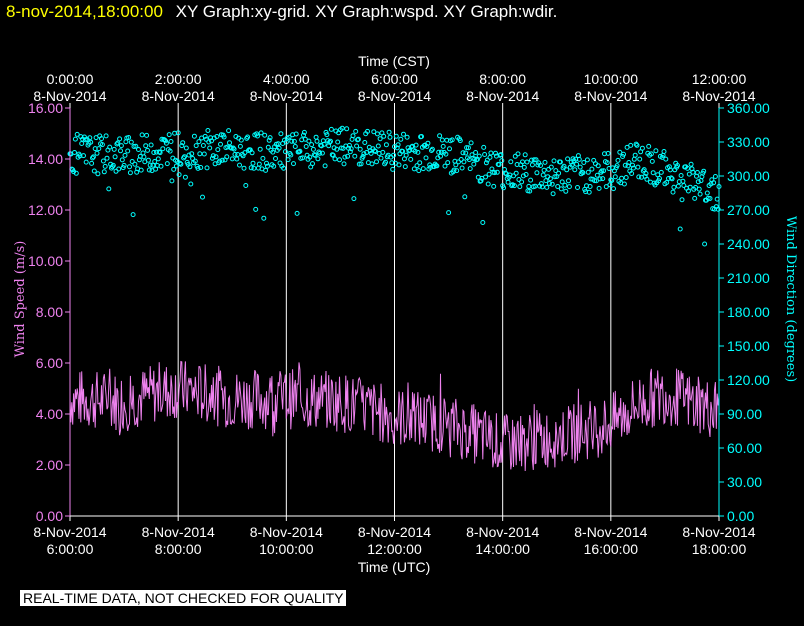  What do you see at coordinates (286, 549) in the screenshot?
I see `bottom-tick-time: 10:00:00` at bounding box center [286, 549].